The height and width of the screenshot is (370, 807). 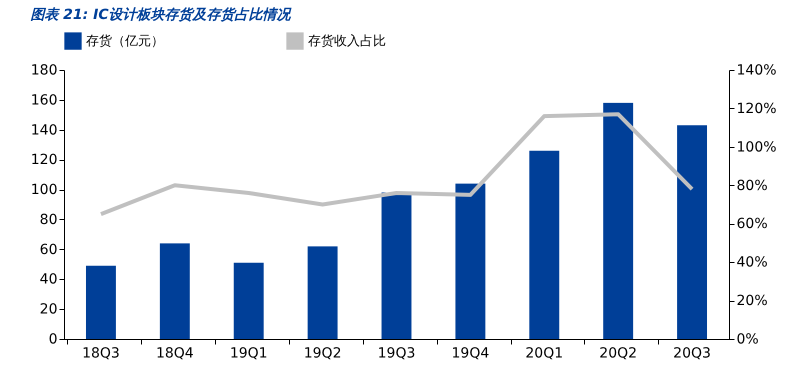 I want to click on y-tick-label: 180, so click(x=44, y=70).